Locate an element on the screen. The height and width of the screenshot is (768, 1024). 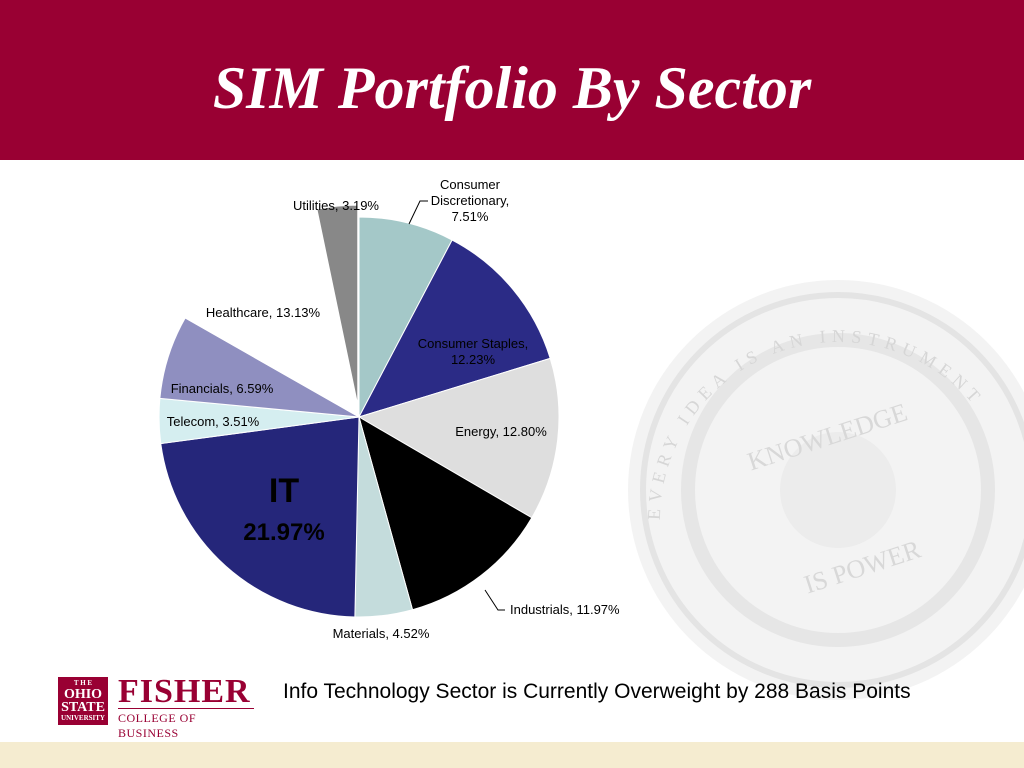
slice-label-telecom: Telecom, 3.51% is located at coordinates (213, 421).